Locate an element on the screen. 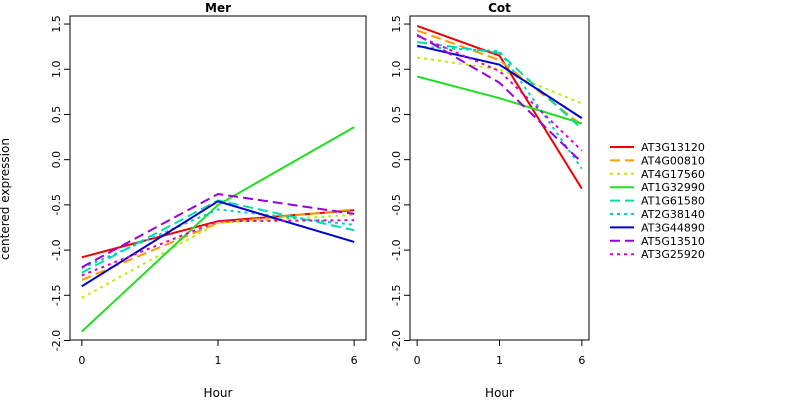 This screenshot has width=800, height=400. legend-item: AT2G38140 is located at coordinates (657, 214).